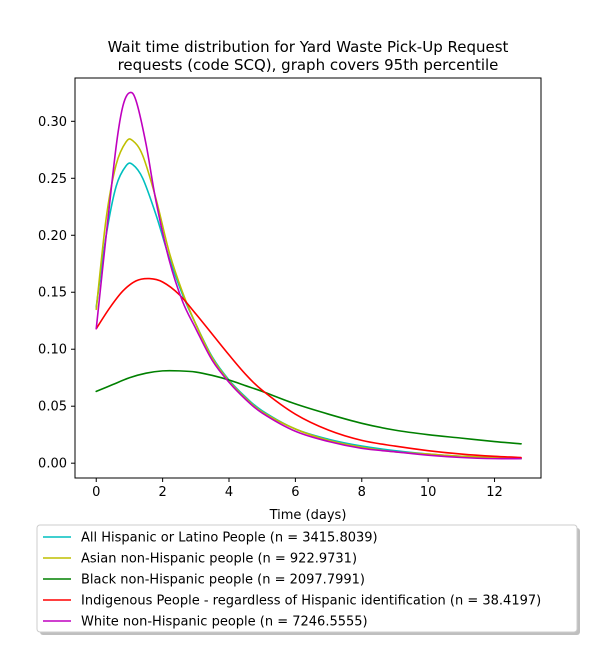 The height and width of the screenshot is (650, 600). I want to click on x-tick-label: 12, so click(494, 492).